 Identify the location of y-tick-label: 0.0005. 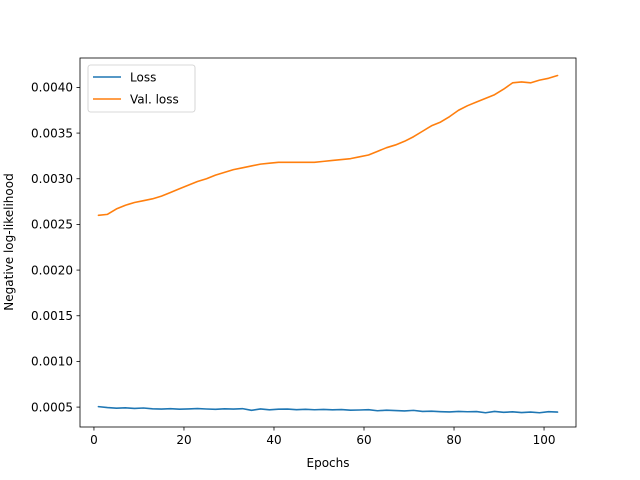
(52, 407).